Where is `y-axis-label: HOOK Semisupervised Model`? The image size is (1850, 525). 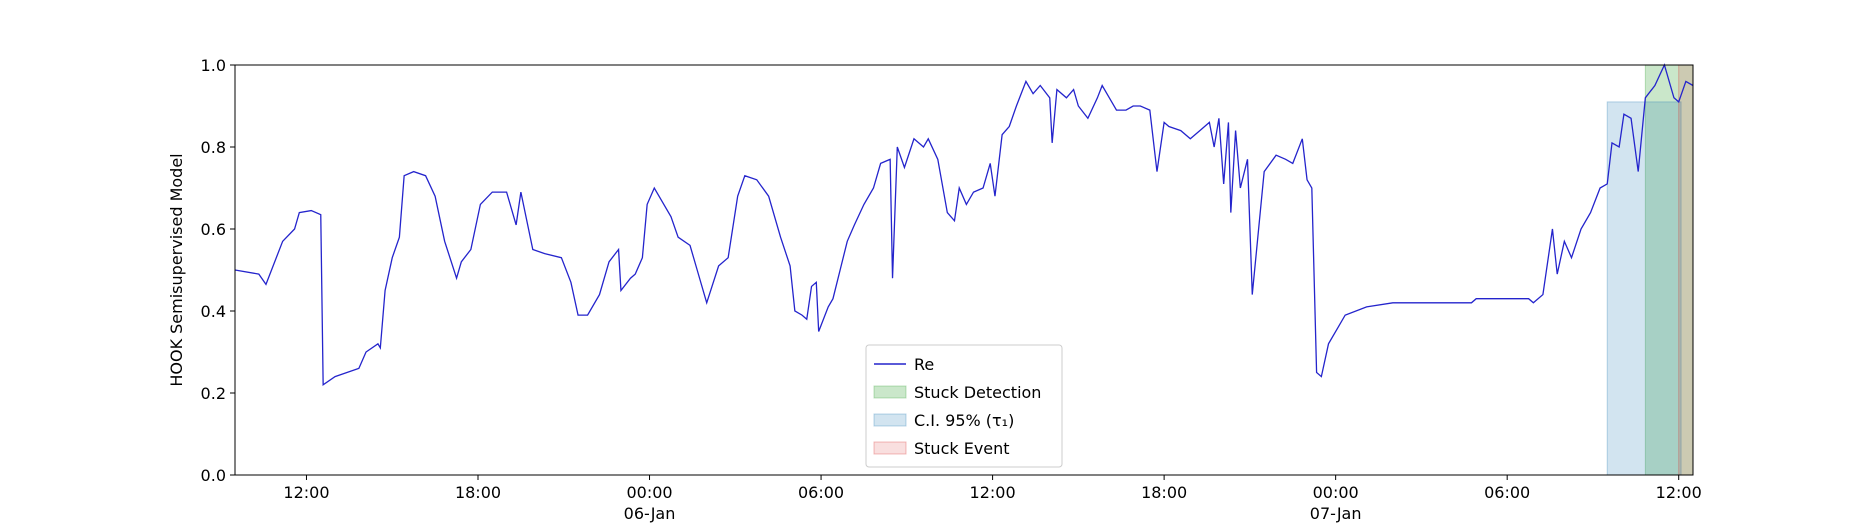
y-axis-label: HOOK Semisupervised Model is located at coordinates (176, 269).